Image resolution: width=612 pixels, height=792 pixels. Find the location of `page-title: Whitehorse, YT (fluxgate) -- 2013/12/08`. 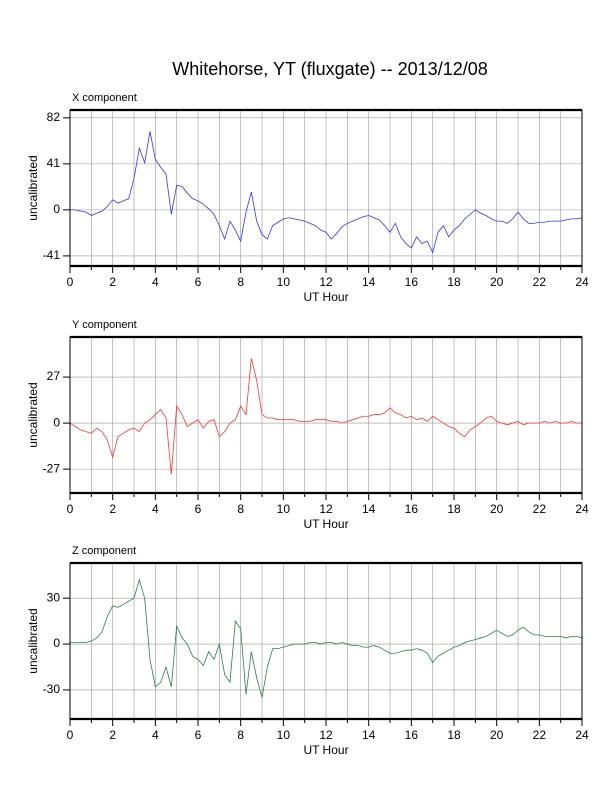

page-title: Whitehorse, YT (fluxgate) -- 2013/12/08 is located at coordinates (330, 69).